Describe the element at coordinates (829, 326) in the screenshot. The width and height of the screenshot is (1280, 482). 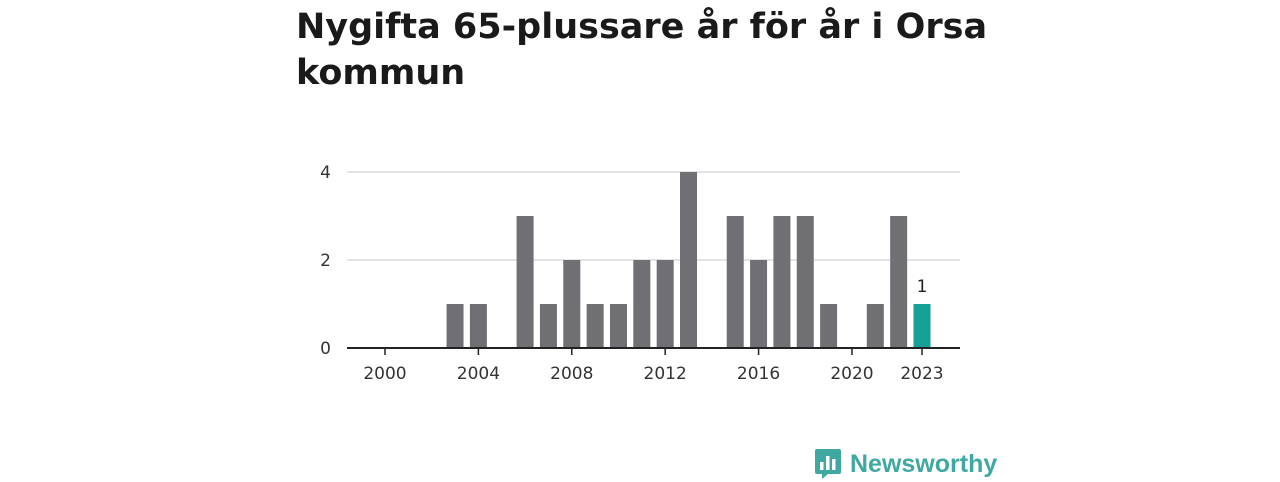
I see `bar-2019` at that location.